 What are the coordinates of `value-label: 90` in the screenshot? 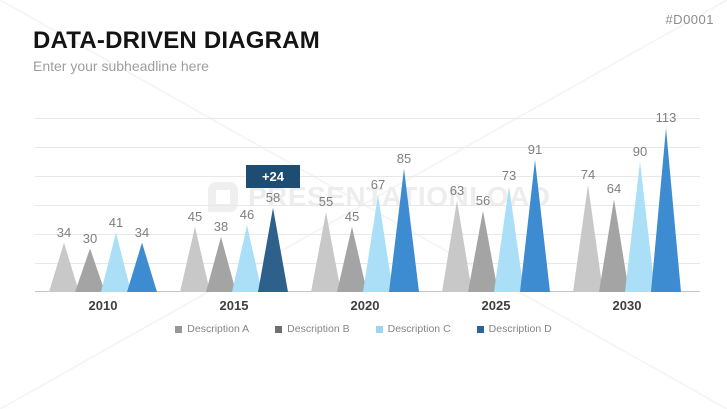 It's located at (640, 151).